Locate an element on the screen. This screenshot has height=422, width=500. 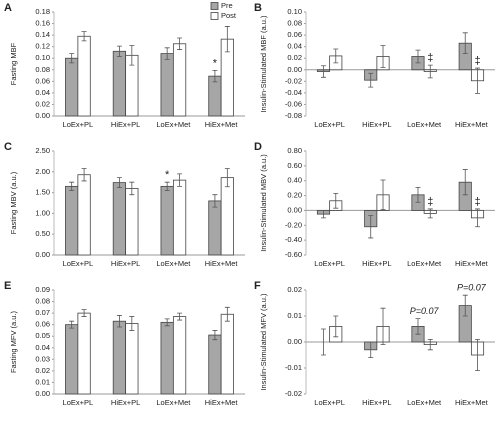
y-tick-label: -0.40 is located at coordinates (293, 239).